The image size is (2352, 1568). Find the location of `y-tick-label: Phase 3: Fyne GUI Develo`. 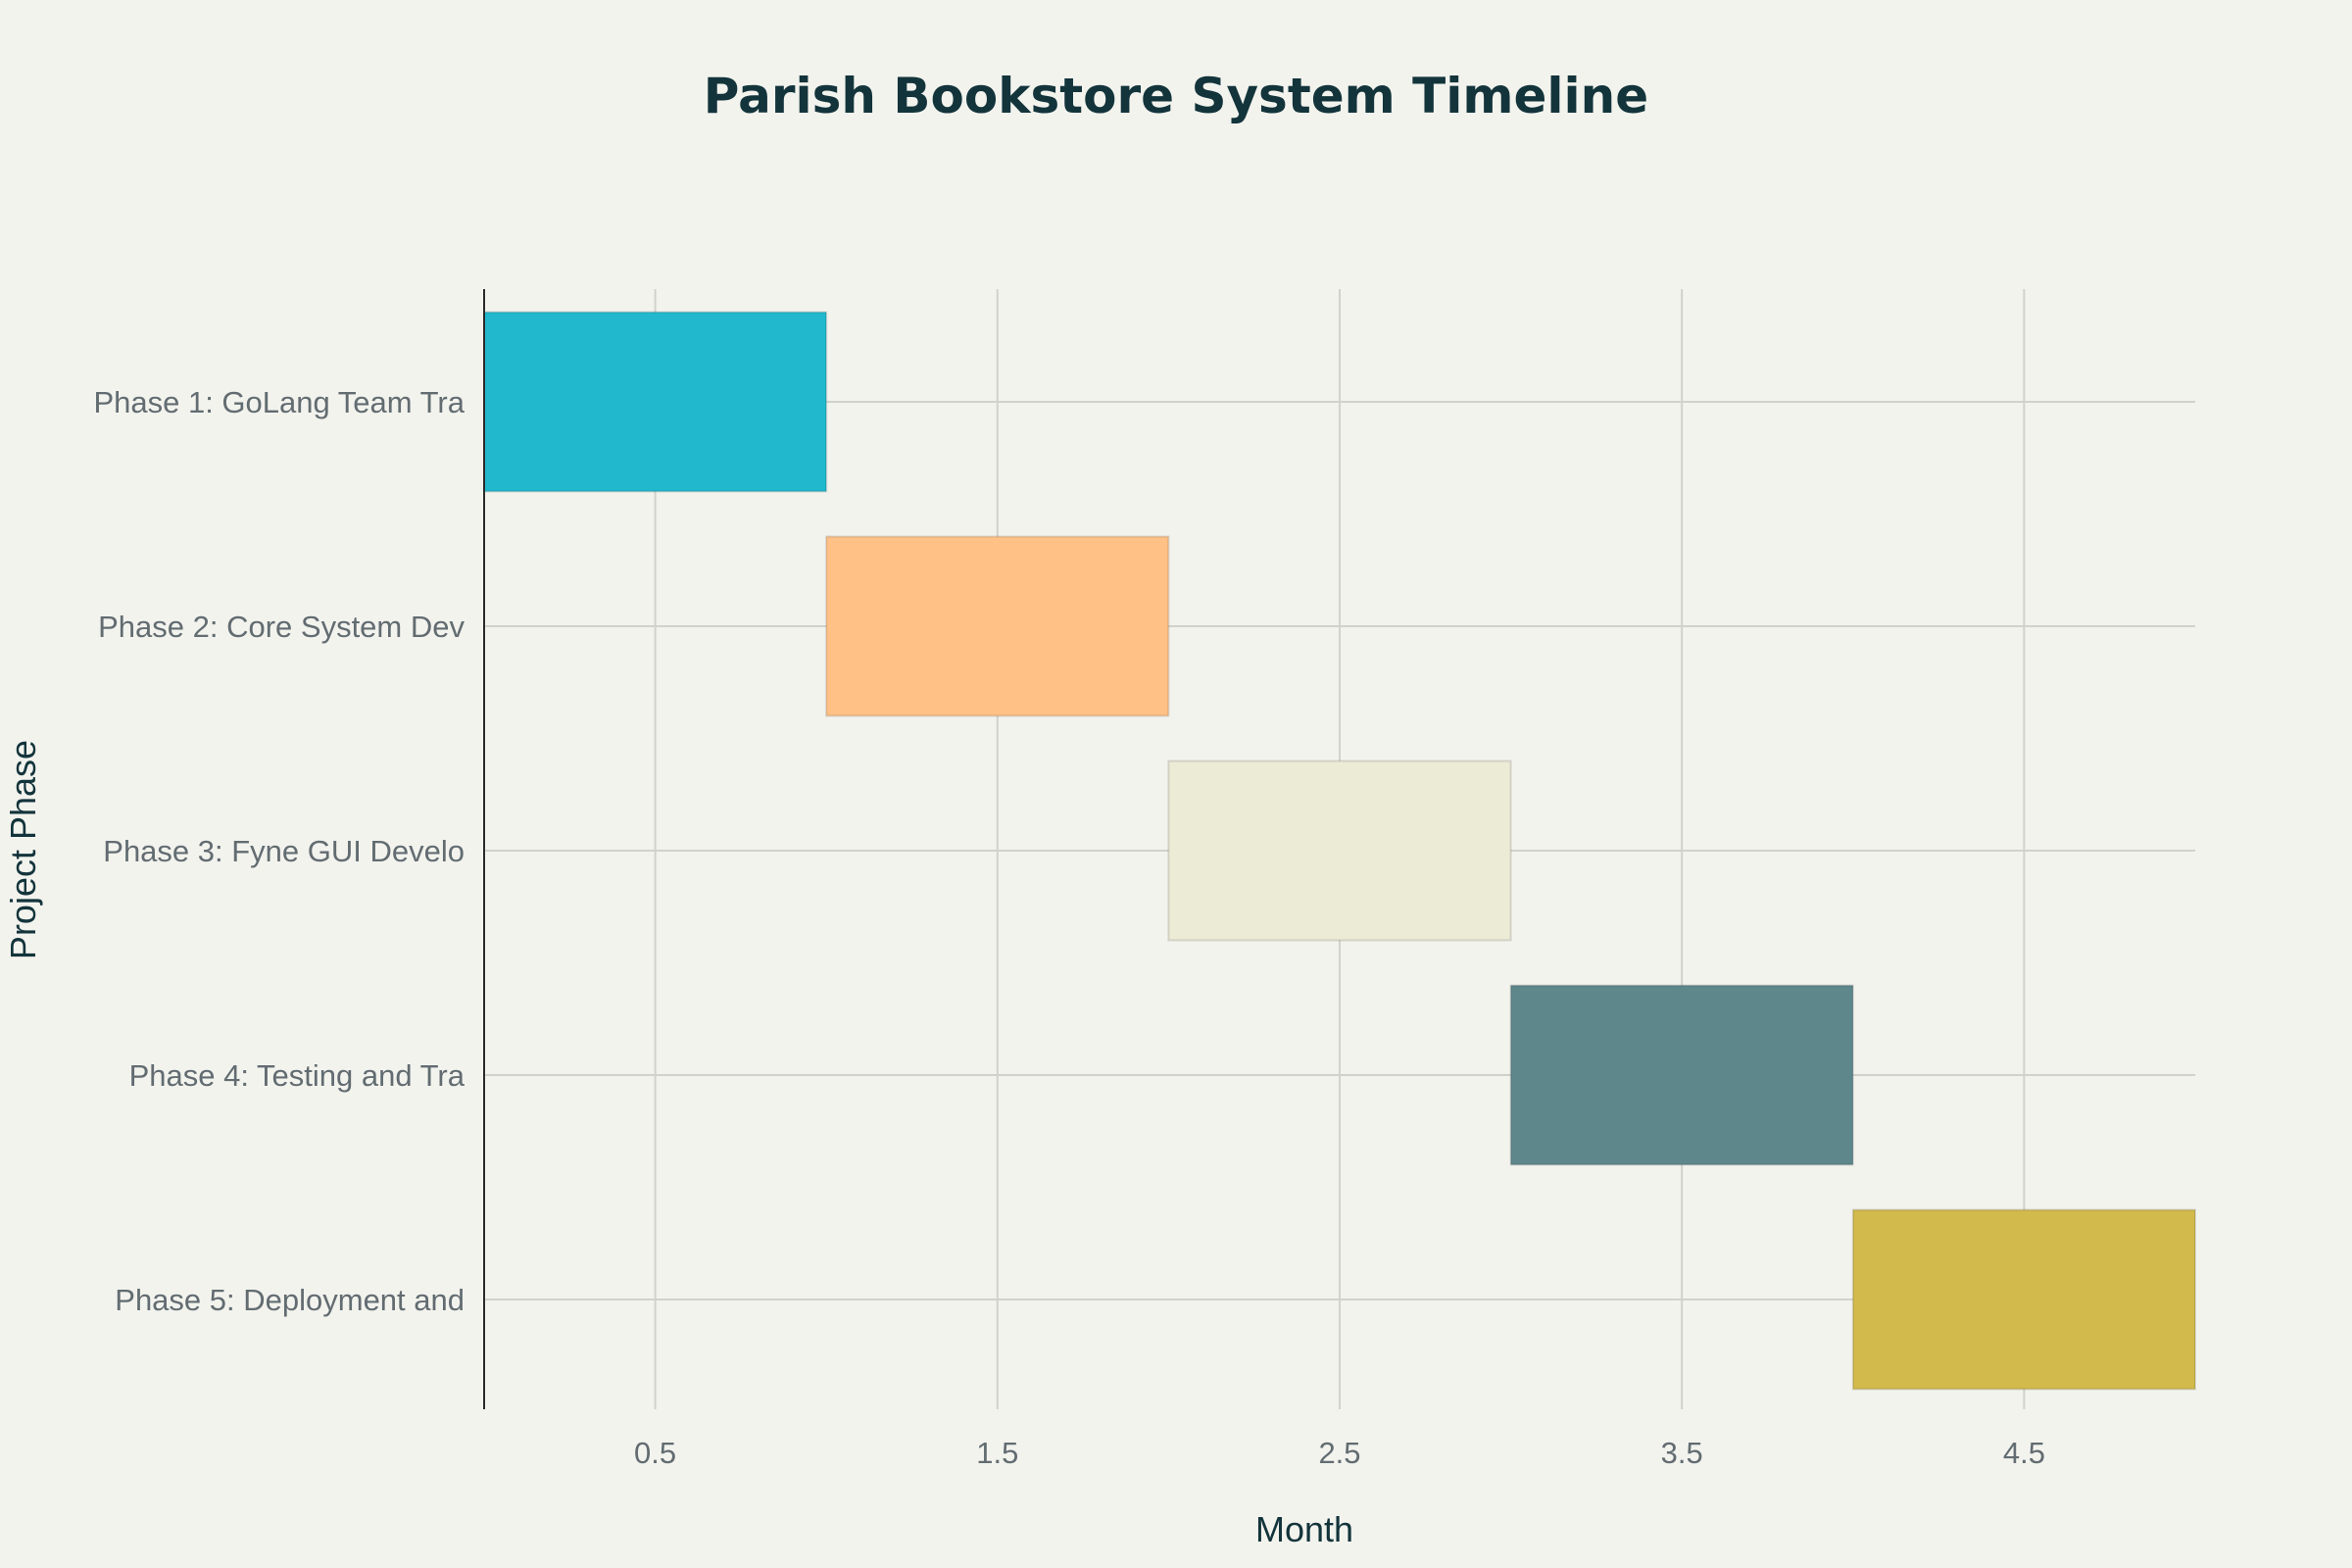

y-tick-label: Phase 3: Fyne GUI Develo is located at coordinates (284, 851).